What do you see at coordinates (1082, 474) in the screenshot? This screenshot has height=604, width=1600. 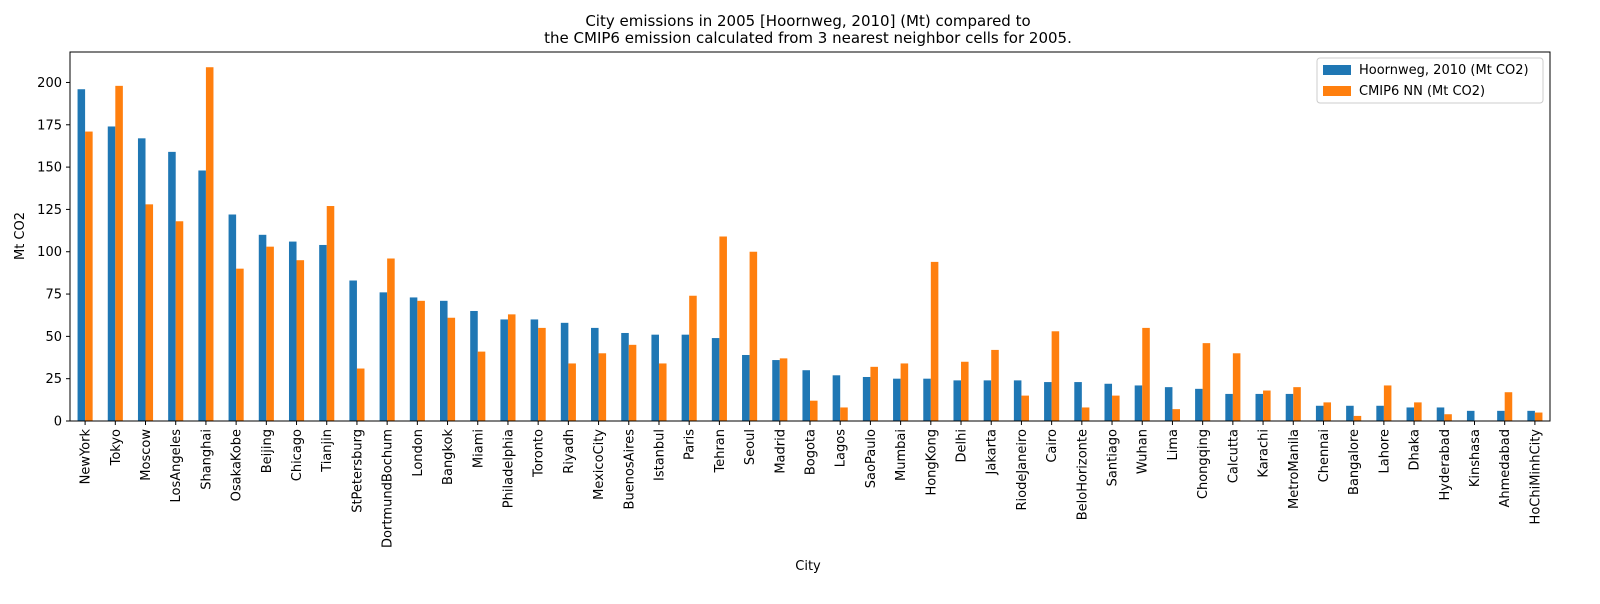 I see `x-tick-label: BeloHorizonte` at bounding box center [1082, 474].